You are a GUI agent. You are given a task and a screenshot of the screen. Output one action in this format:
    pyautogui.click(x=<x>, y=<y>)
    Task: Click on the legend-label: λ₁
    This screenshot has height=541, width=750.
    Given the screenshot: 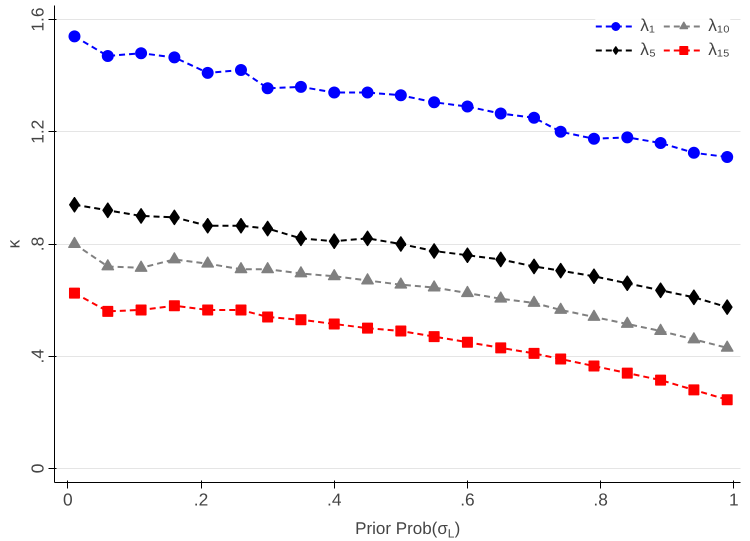 What is the action you would take?
    pyautogui.click(x=648, y=25)
    